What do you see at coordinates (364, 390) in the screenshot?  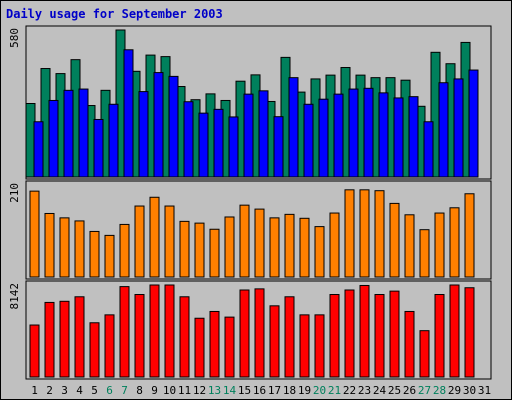 I see `x-tick-label-23: 23` at bounding box center [364, 390].